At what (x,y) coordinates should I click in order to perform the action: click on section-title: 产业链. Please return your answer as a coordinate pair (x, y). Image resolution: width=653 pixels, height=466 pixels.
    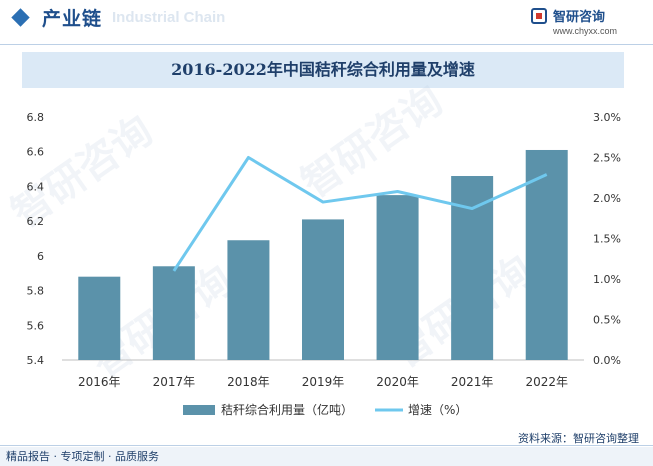
    Looking at the image, I should click on (72, 19).